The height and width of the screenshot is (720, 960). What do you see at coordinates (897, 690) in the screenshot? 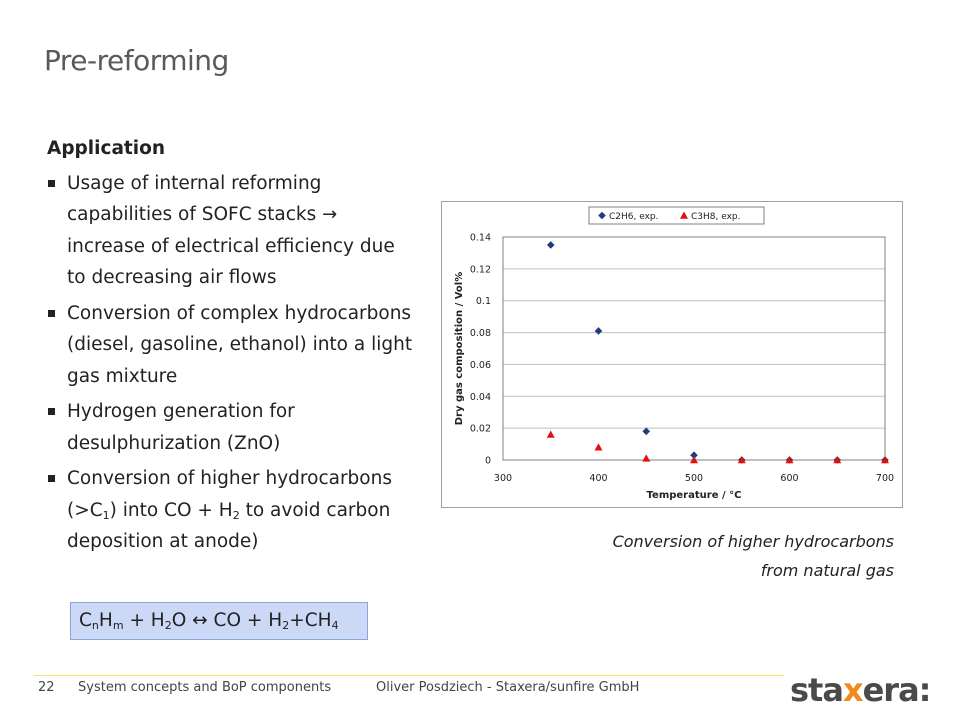
I see `logo-text: era:` at bounding box center [897, 690].